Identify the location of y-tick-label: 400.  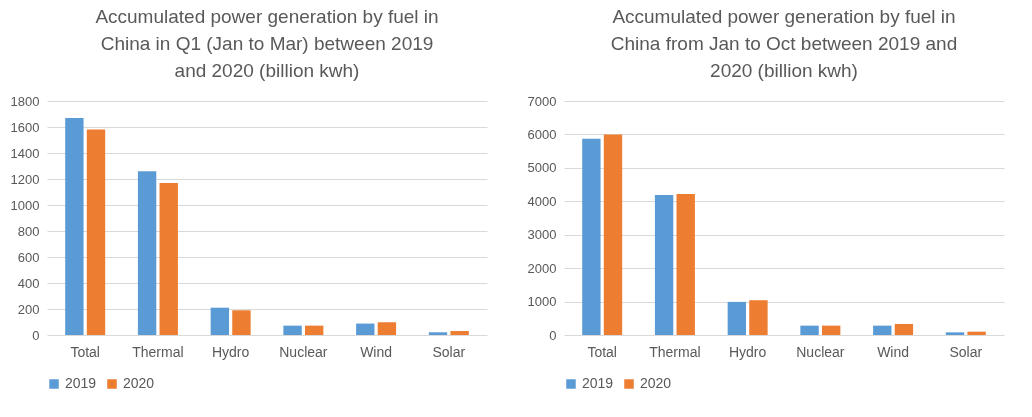
(28, 283).